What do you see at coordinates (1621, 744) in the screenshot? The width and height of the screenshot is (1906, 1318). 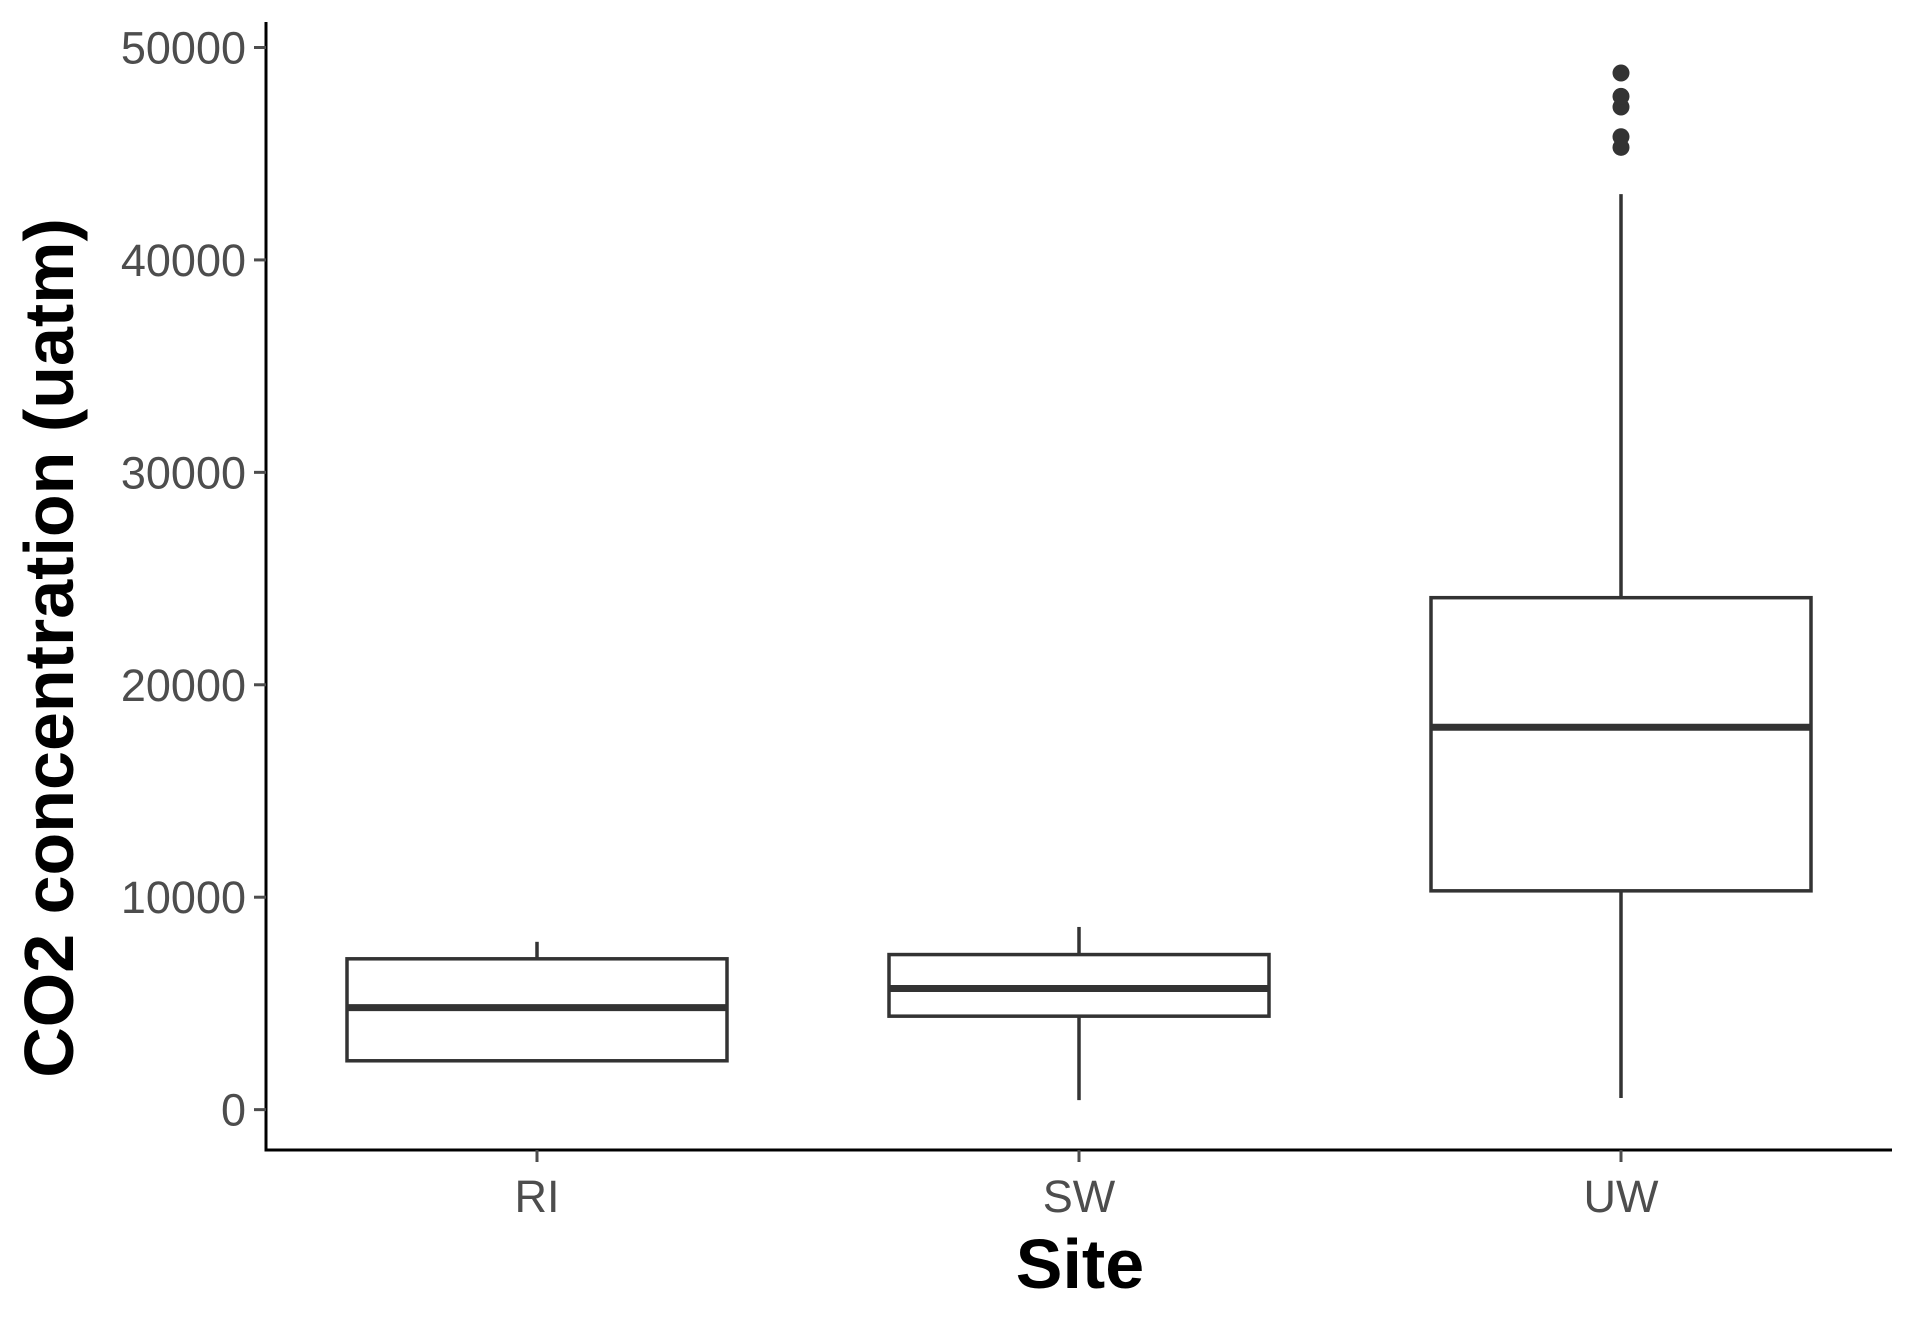 I see `iqr-box-uw` at bounding box center [1621, 744].